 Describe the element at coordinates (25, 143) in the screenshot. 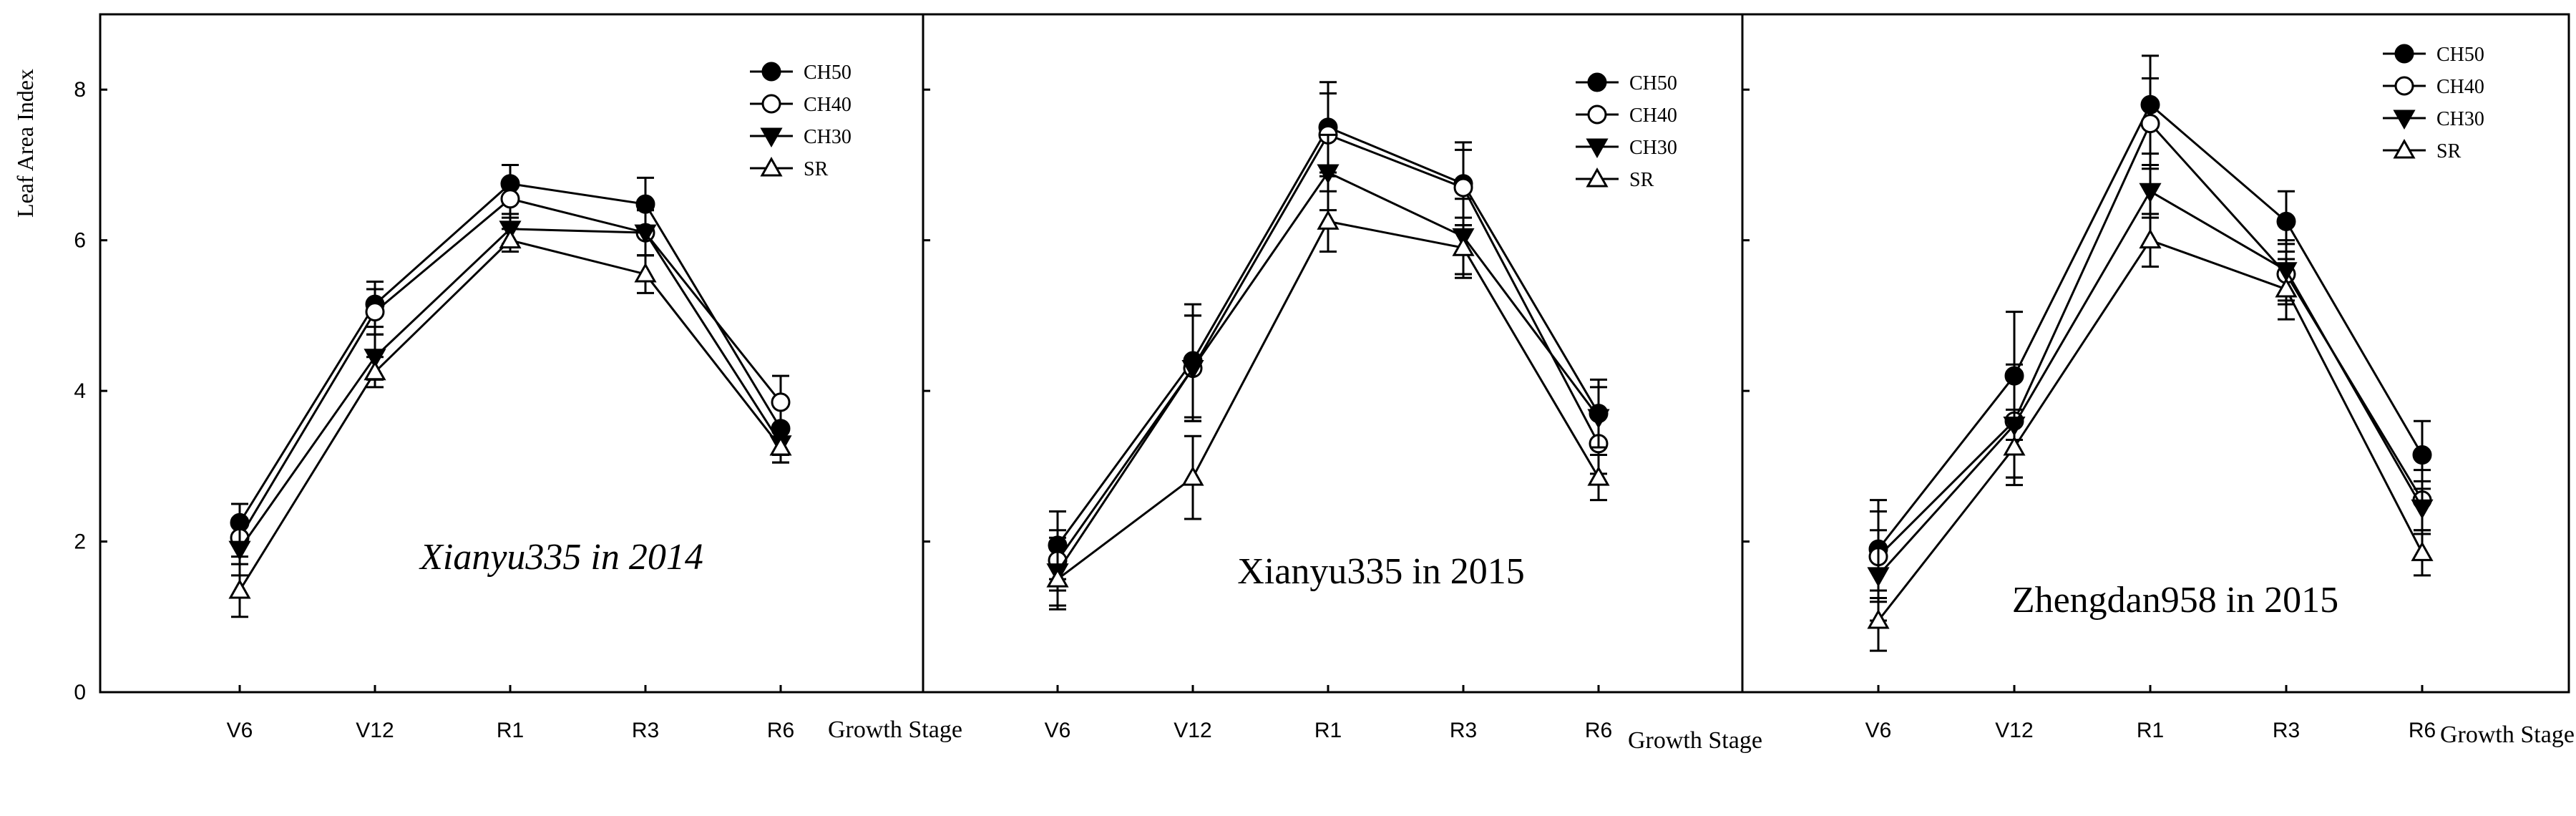

I see `y-axis-label: Leaf Area Index` at that location.